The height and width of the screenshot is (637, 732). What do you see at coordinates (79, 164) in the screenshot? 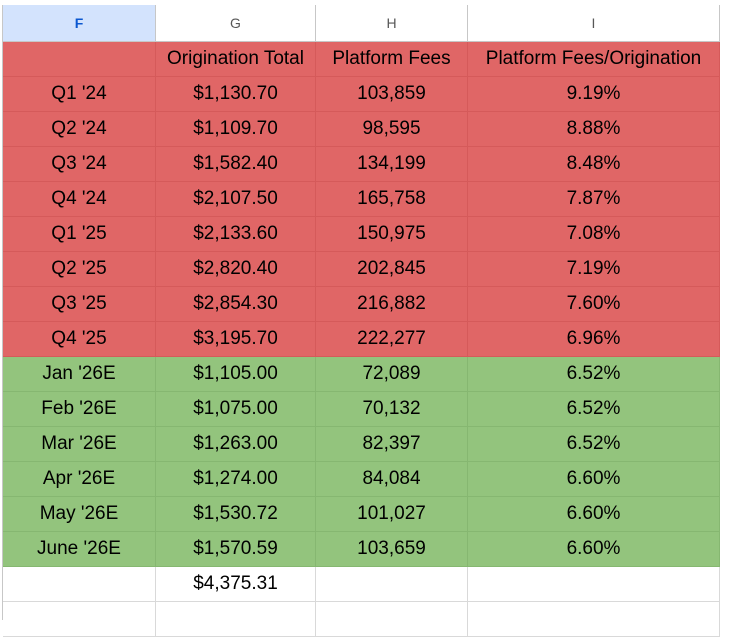
I see `period-cell: Q3 '24` at bounding box center [79, 164].